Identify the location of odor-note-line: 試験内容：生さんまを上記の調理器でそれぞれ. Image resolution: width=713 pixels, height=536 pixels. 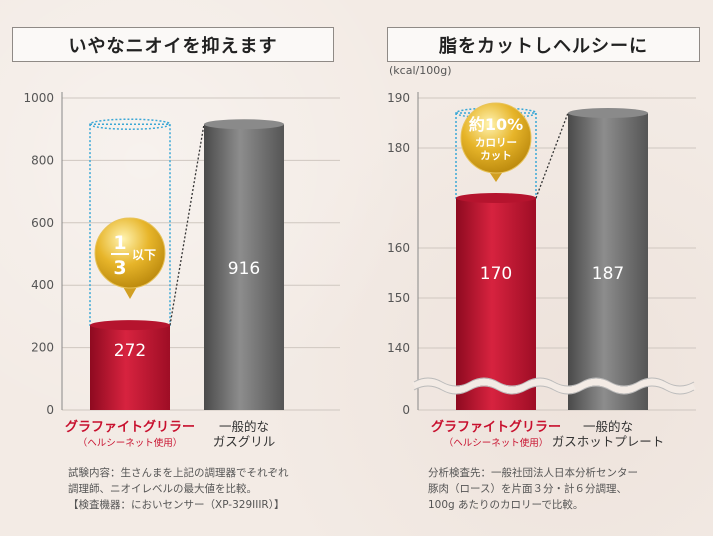
(178, 473).